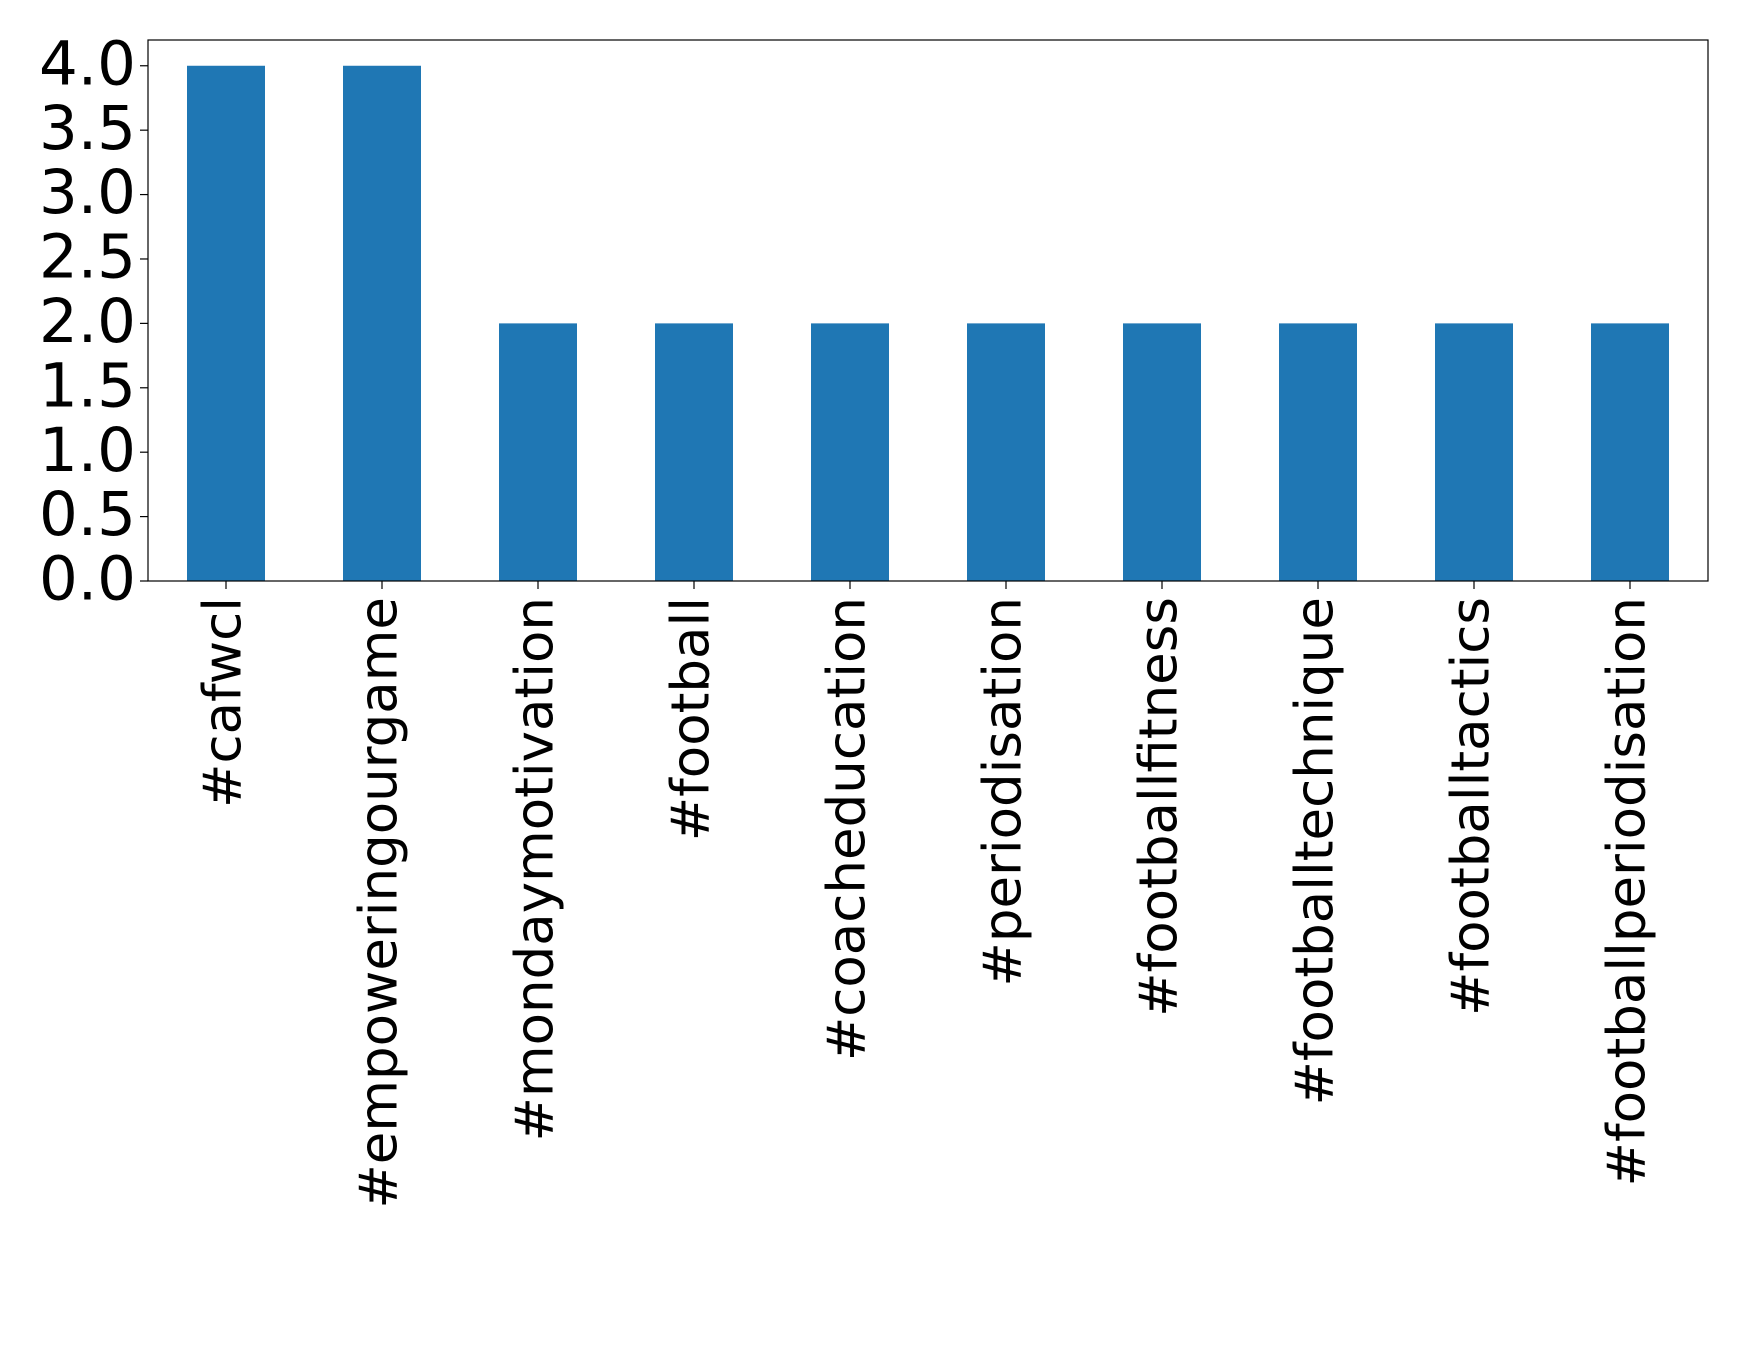  I want to click on y-tick-label: 0.0, so click(87, 579).